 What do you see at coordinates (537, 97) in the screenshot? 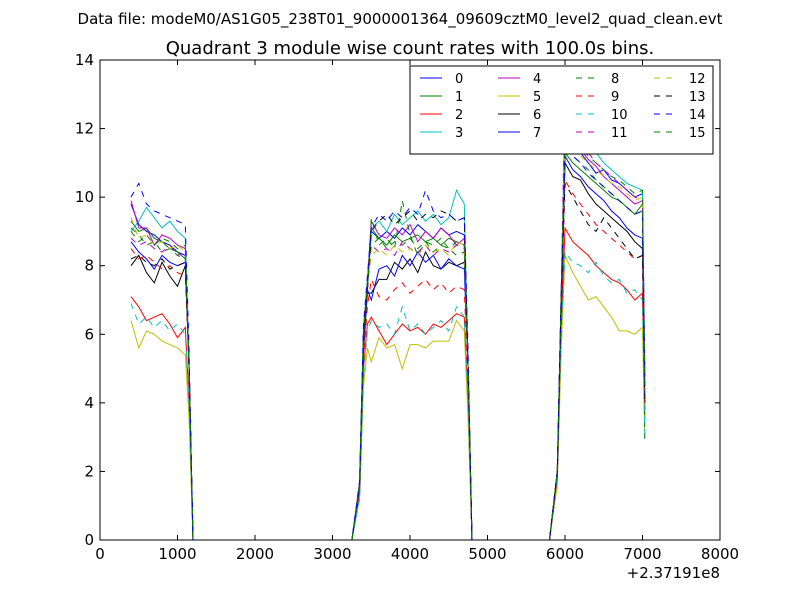
I see `legend-label-5: 5` at bounding box center [537, 97].